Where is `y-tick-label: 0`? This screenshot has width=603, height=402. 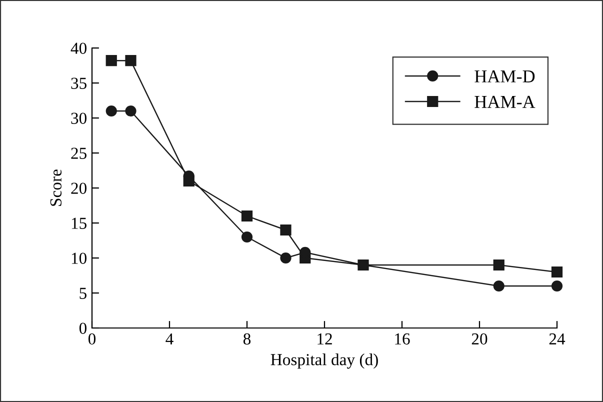 y-tick-label: 0 is located at coordinates (83, 328).